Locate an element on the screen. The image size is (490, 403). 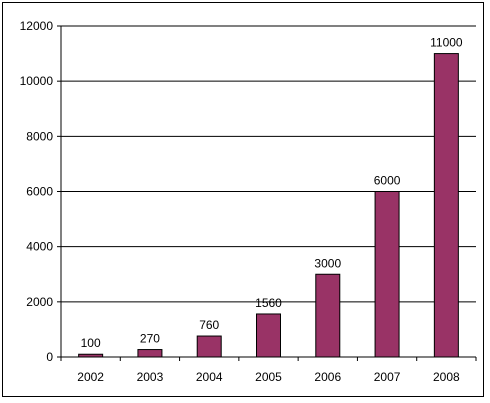
data-label: 3000 is located at coordinates (327, 263).